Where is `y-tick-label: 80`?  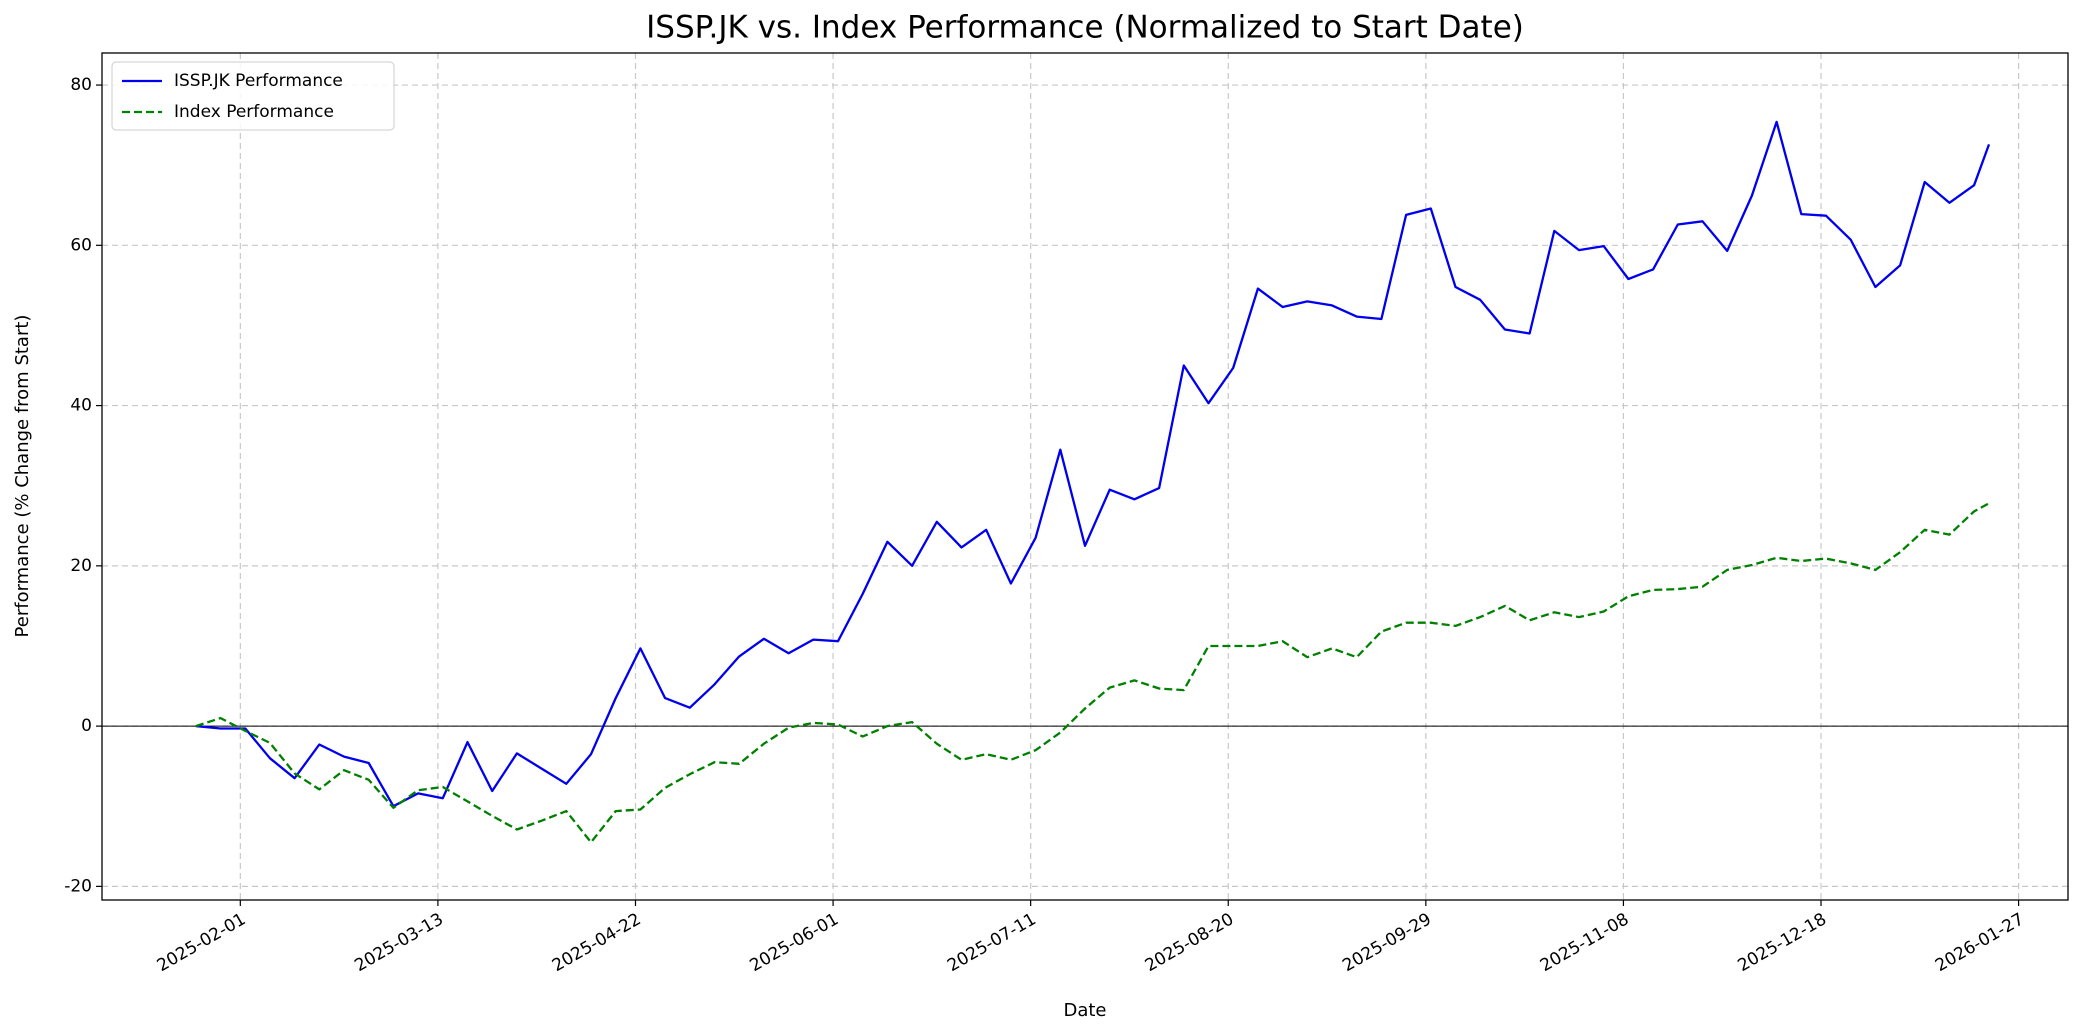
y-tick-label: 80 is located at coordinates (81, 85).